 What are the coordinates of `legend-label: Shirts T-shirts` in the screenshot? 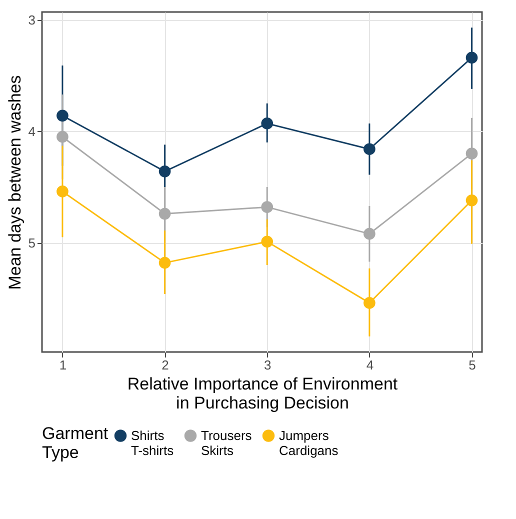 It's located at (152, 443).